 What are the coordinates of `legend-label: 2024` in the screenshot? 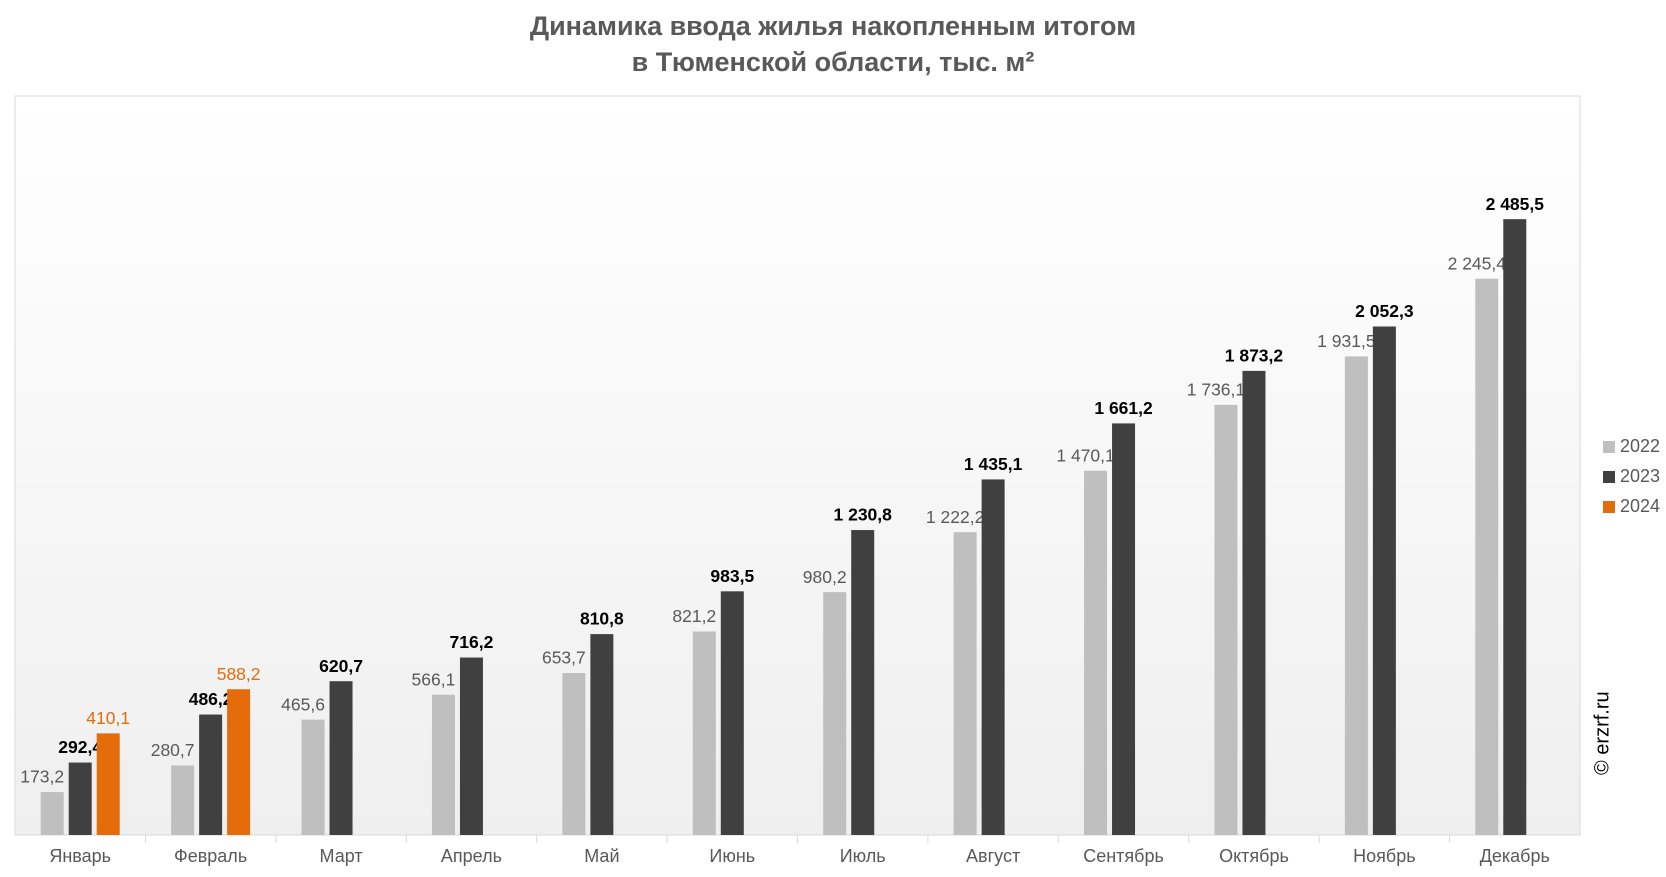 It's located at (1640, 506).